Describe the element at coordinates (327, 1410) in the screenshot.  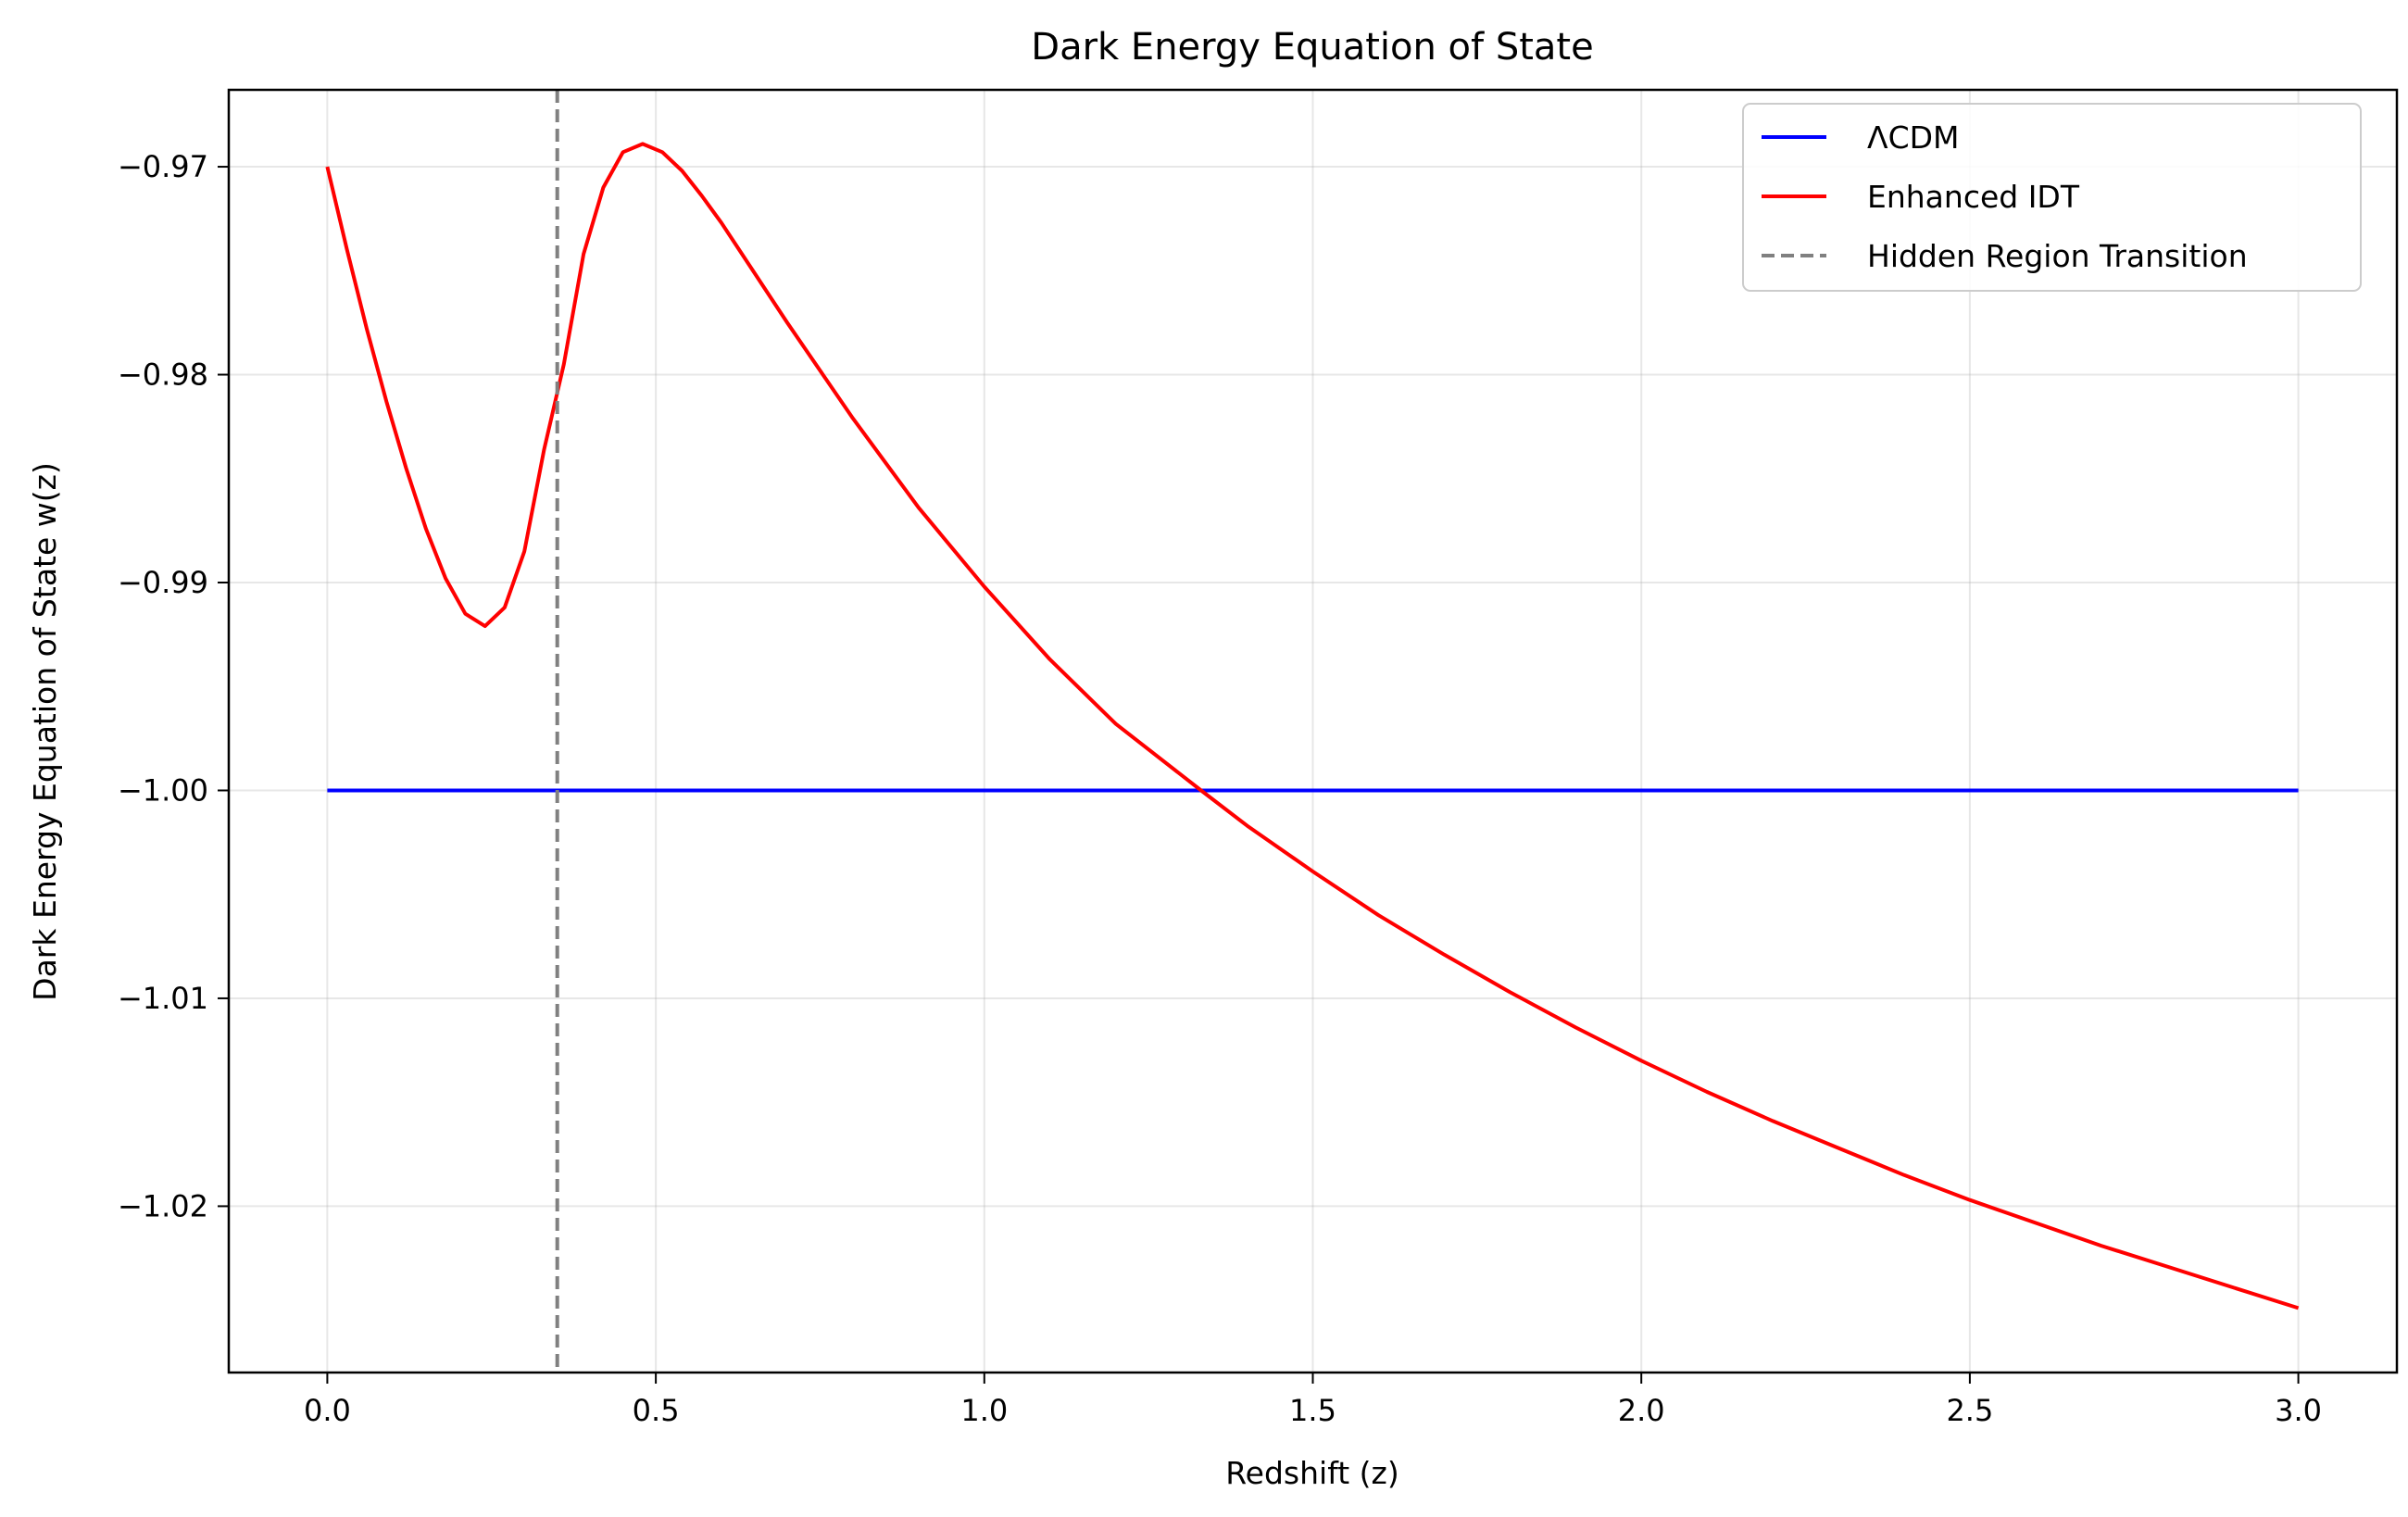
I see `x-tick-label: 0.0` at that location.